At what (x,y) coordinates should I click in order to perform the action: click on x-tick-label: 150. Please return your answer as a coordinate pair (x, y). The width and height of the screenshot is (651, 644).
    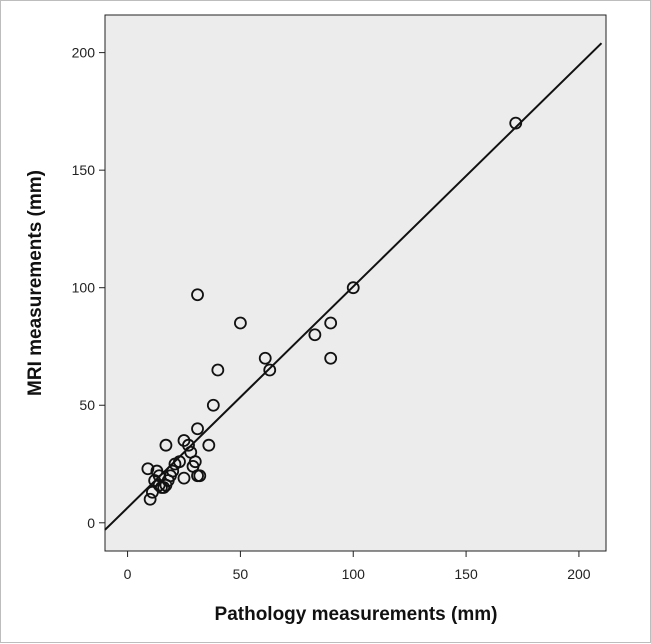
    Looking at the image, I should click on (466, 574).